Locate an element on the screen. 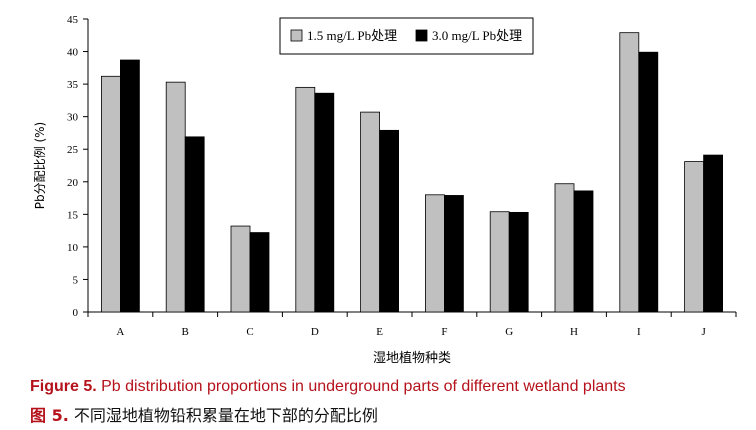 The width and height of the screenshot is (756, 430). legend-swatch-series2 is located at coordinates (421, 35).